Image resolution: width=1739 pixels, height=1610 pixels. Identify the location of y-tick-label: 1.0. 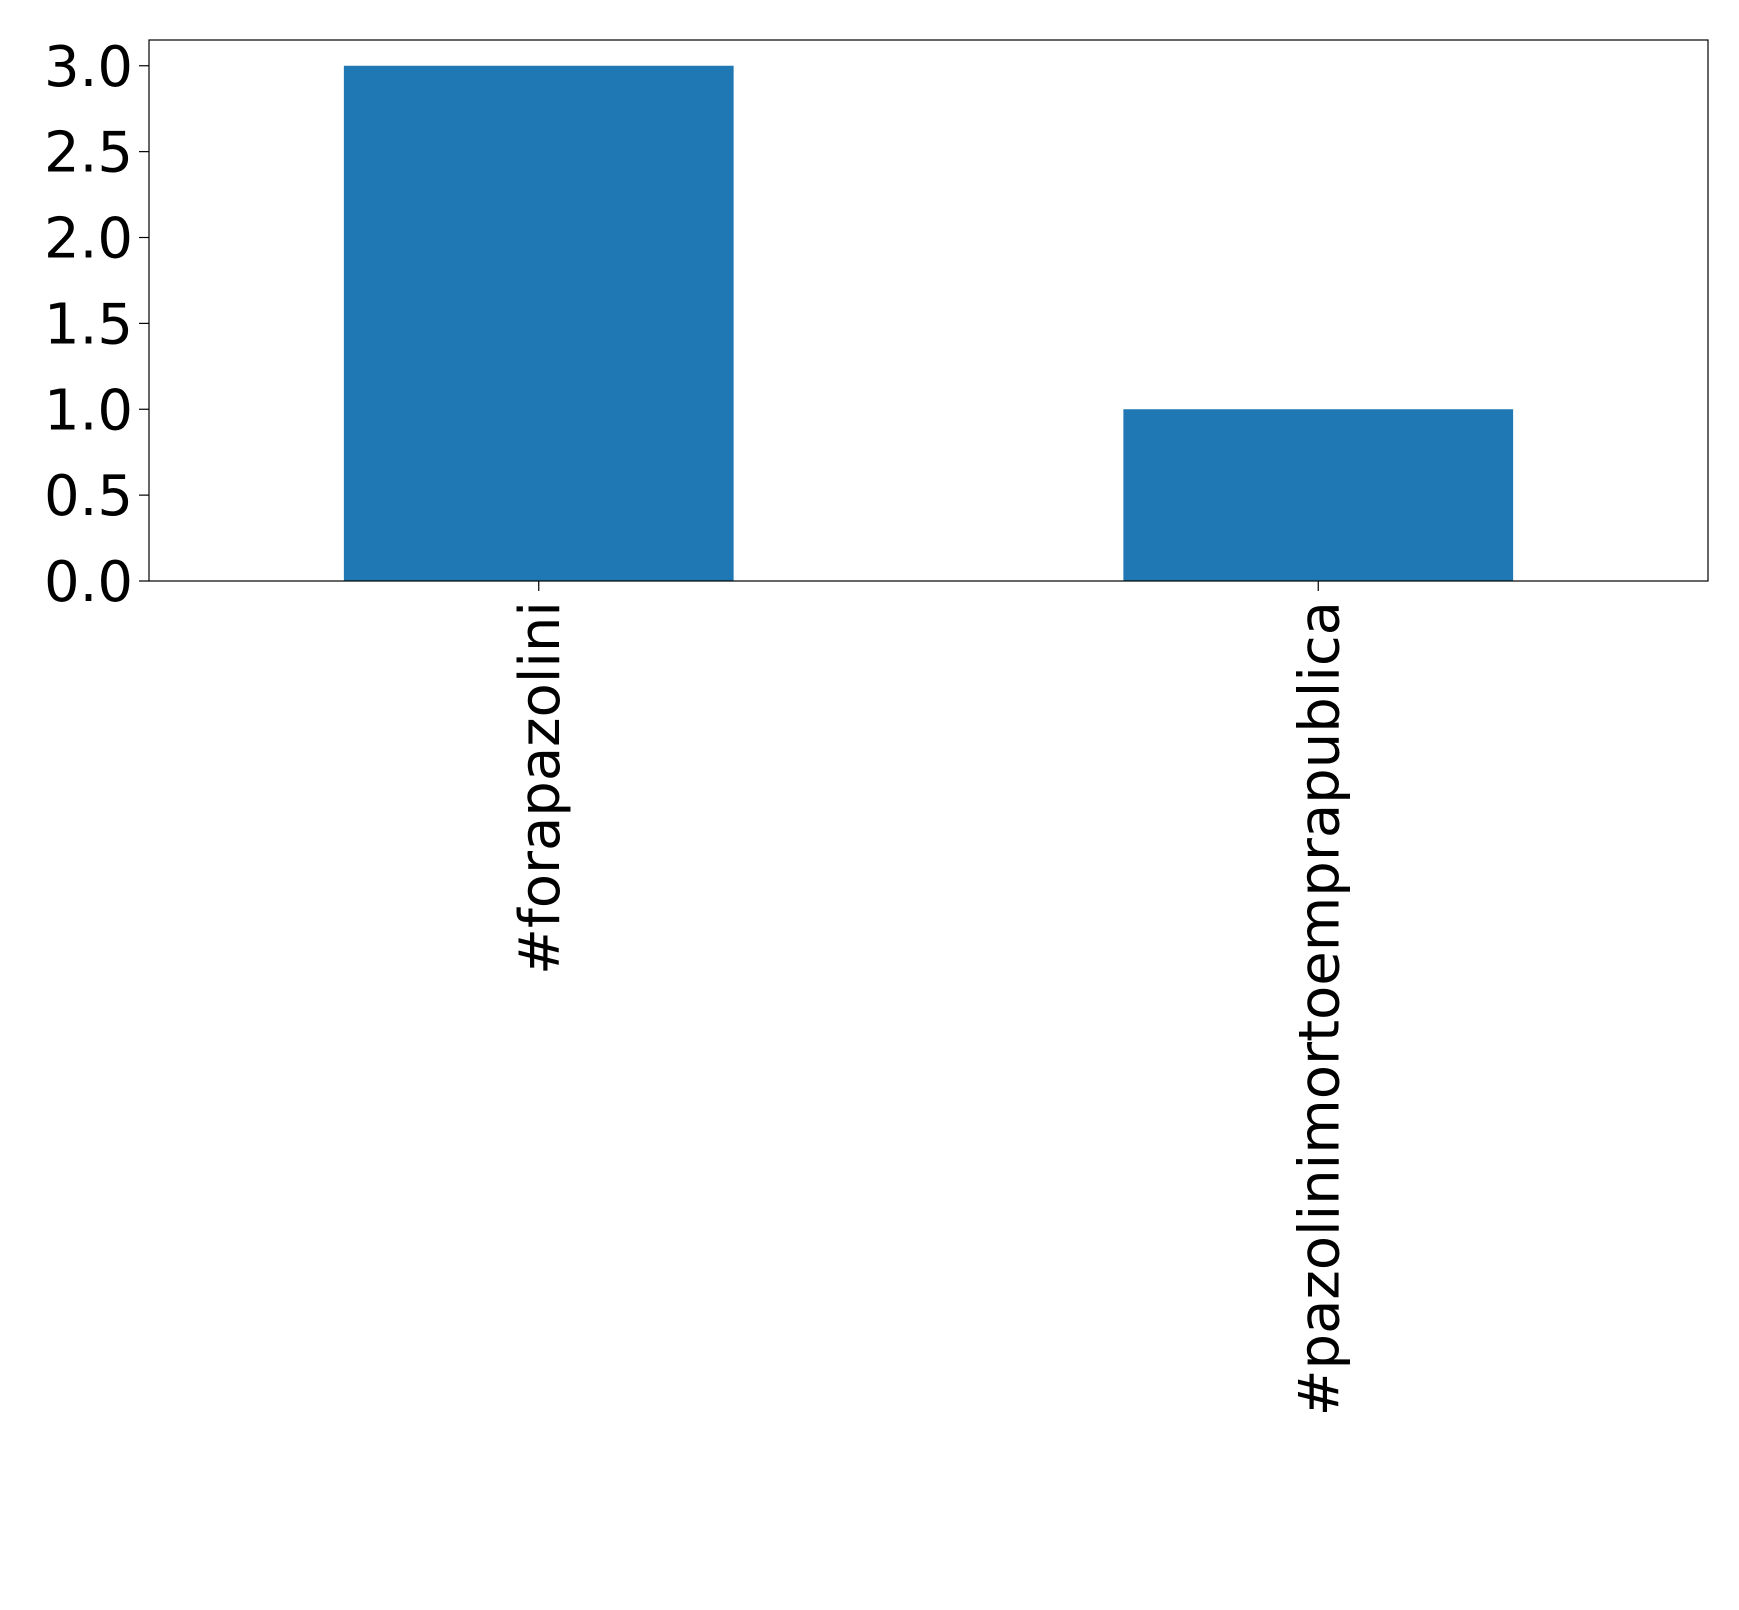
(88, 410).